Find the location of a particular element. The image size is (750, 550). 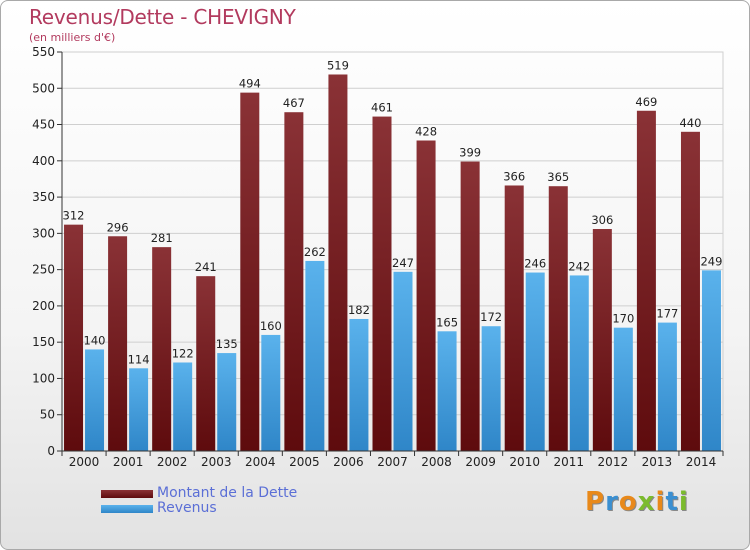

bar-revenus-2003 is located at coordinates (227, 402).